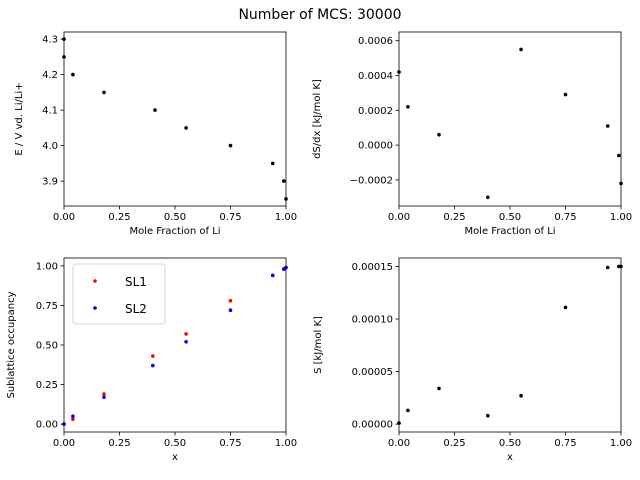  I want to click on y-tick-label: 0.00, so click(47, 425).